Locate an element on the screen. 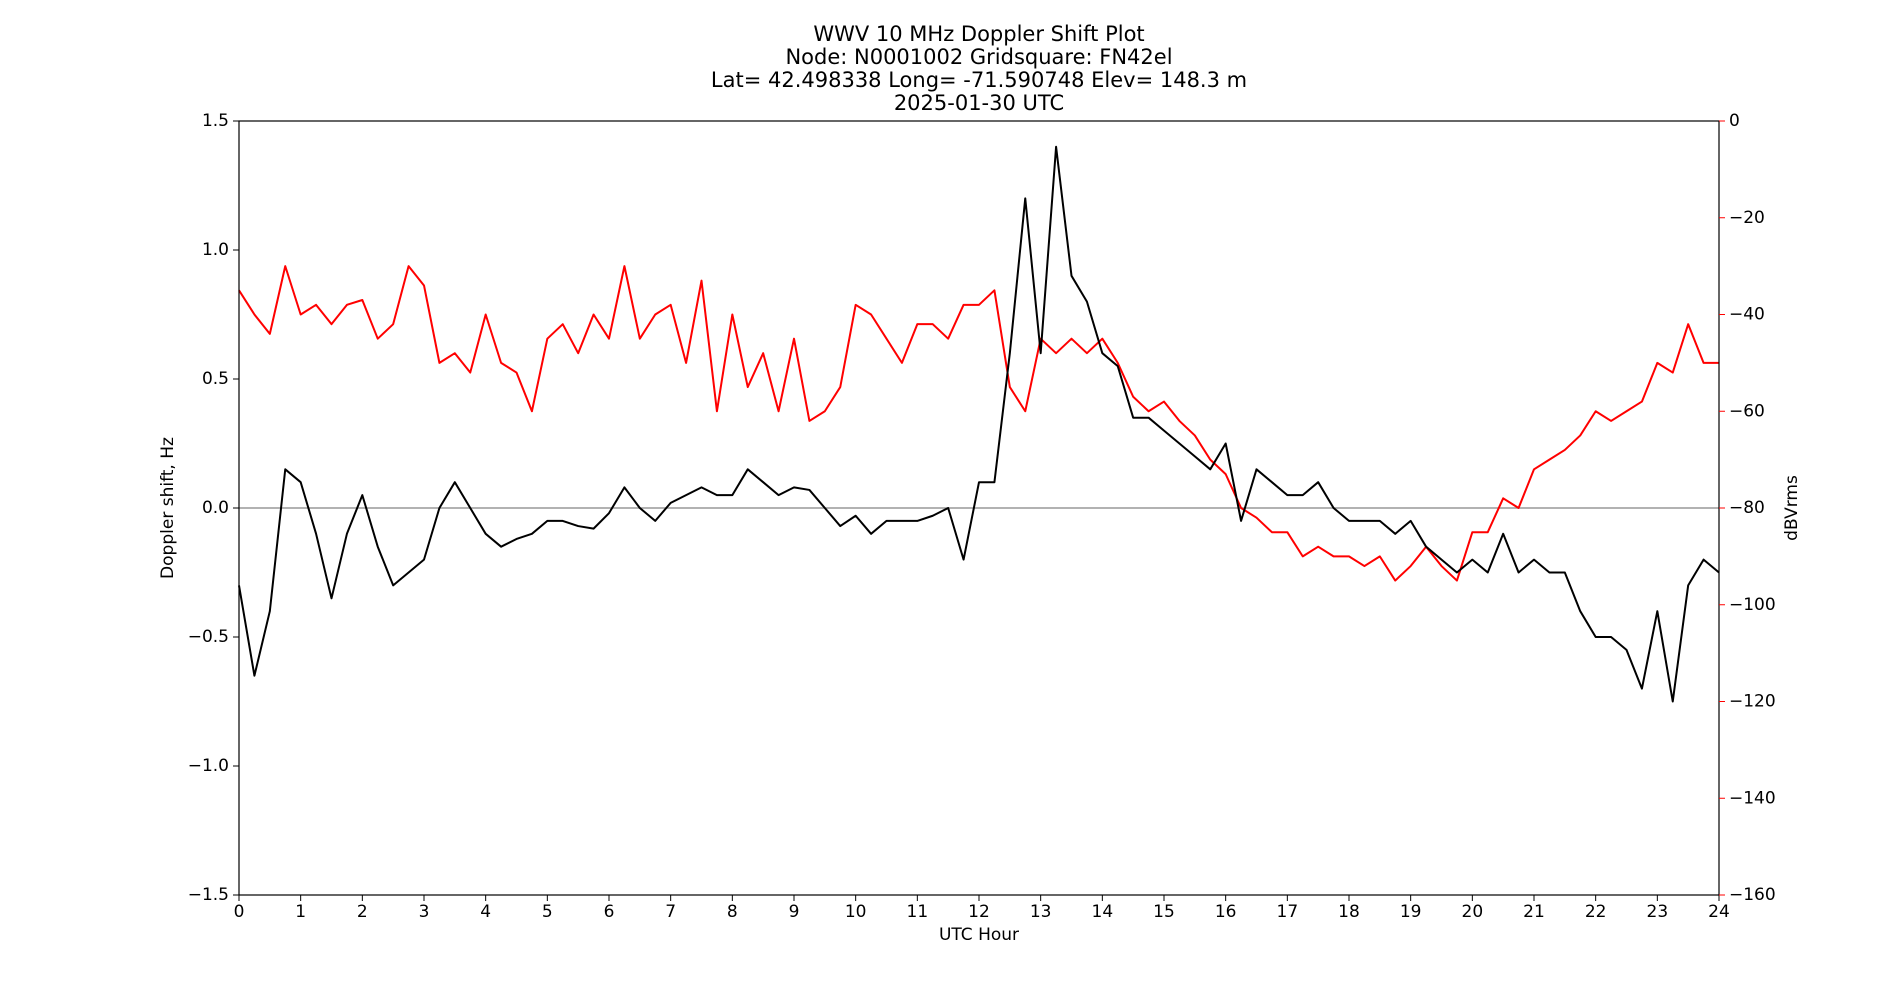 The width and height of the screenshot is (1900, 1000). x-tick-label: 22 is located at coordinates (1596, 912).